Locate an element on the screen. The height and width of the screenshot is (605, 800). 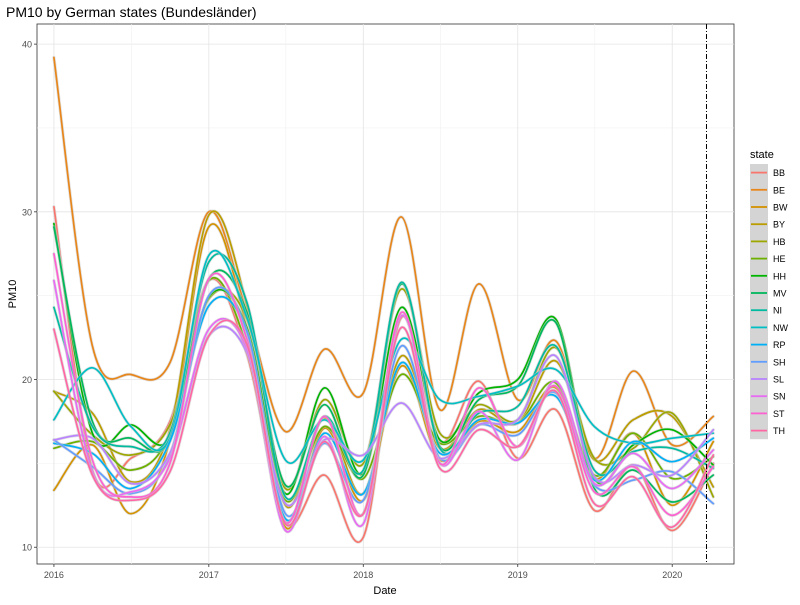
legend-title: state is located at coordinates (762, 155).